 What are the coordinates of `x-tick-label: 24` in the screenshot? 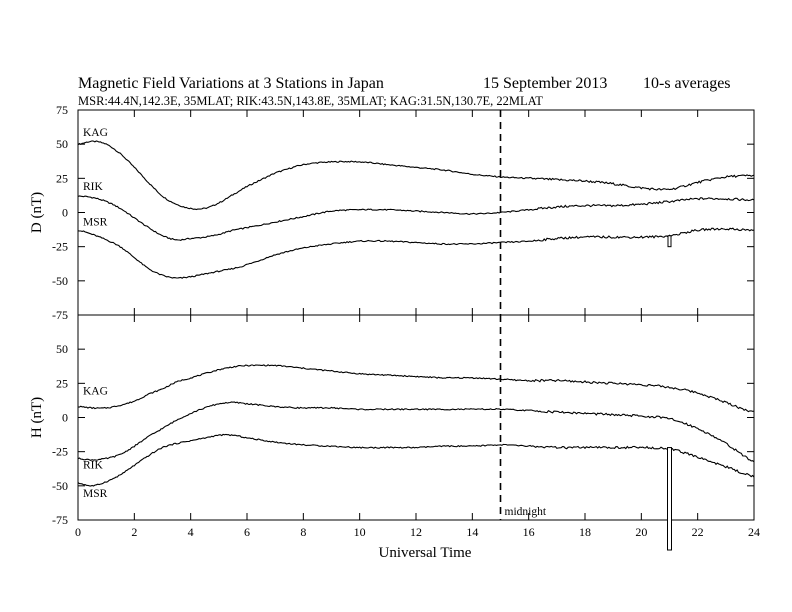 It's located at (754, 532).